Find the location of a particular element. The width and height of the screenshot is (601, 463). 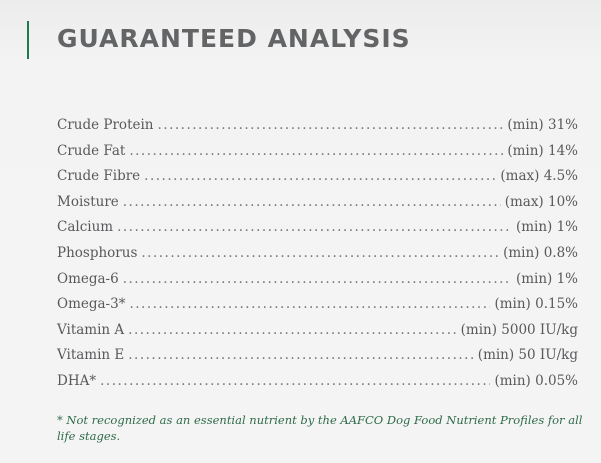

analysis-row: DHA* (min) 0.05% is located at coordinates (317, 386).